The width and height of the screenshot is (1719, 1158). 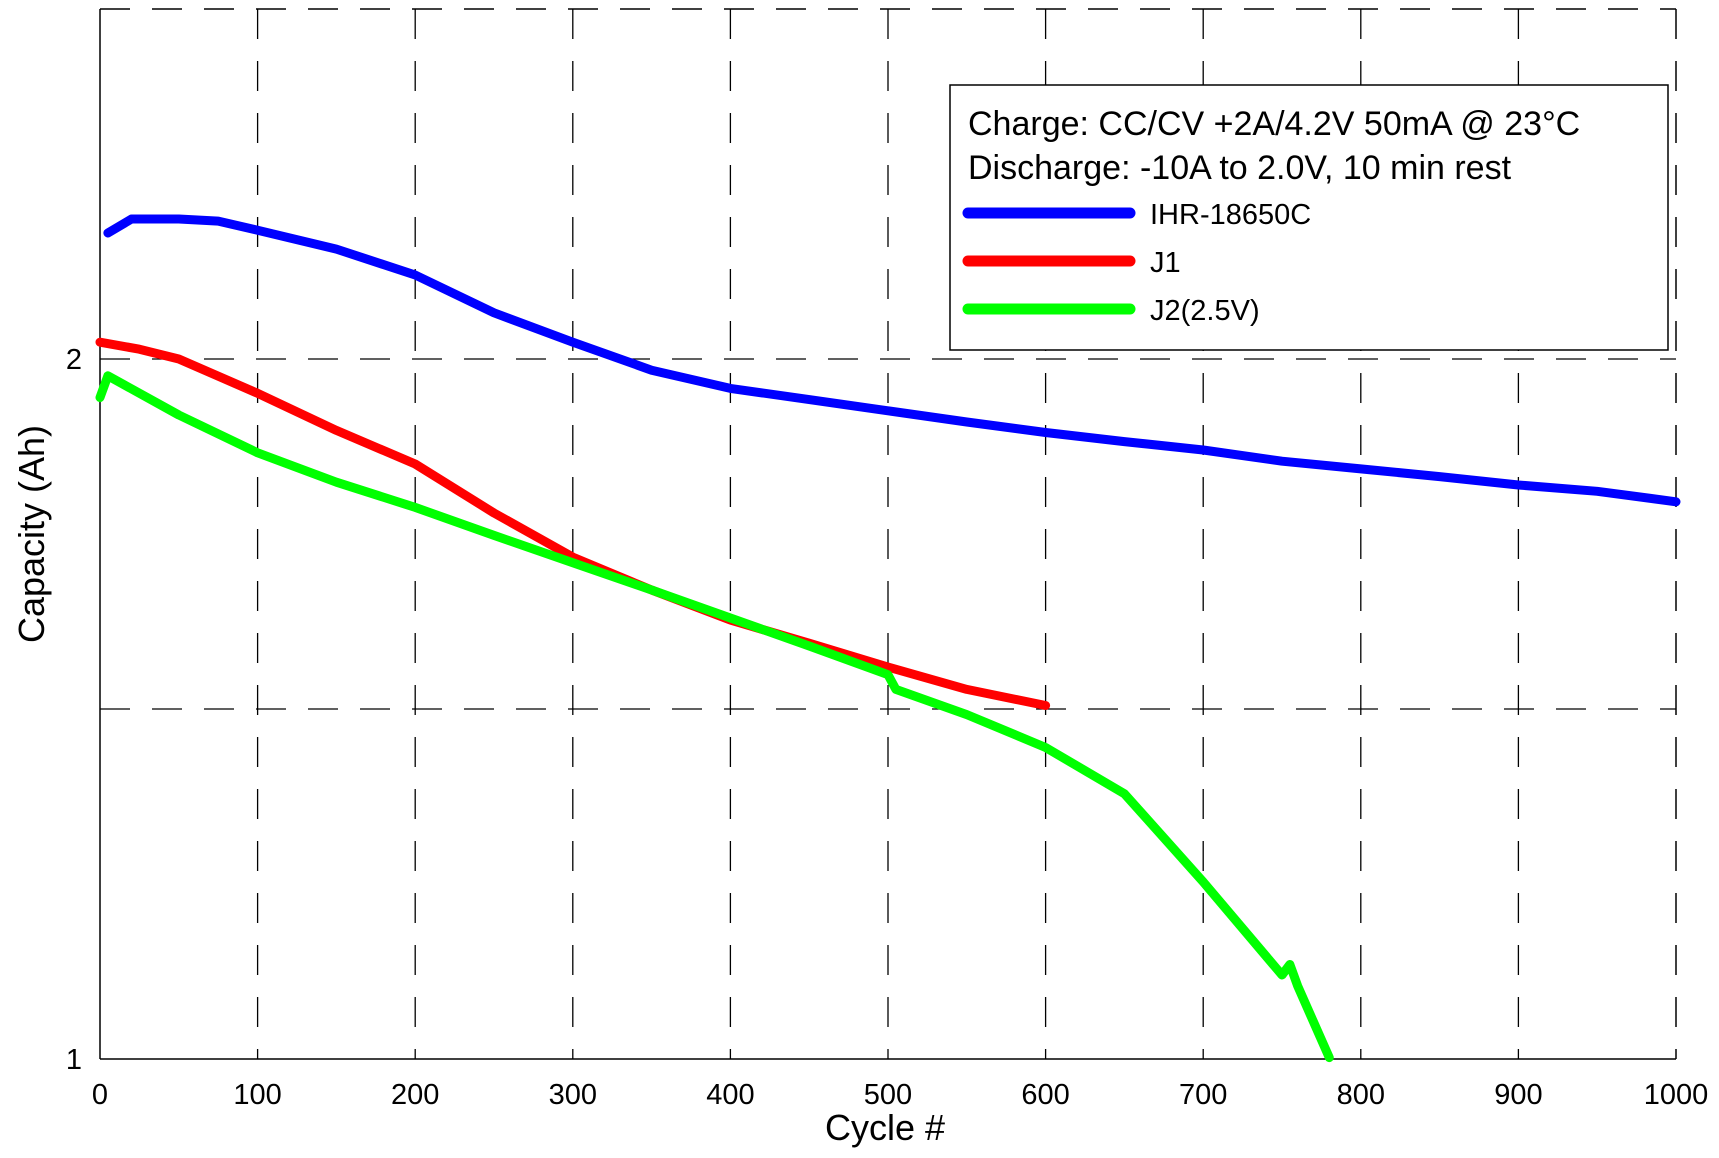 What do you see at coordinates (885, 1127) in the screenshot?
I see `x-axis-label: Cycle #` at bounding box center [885, 1127].